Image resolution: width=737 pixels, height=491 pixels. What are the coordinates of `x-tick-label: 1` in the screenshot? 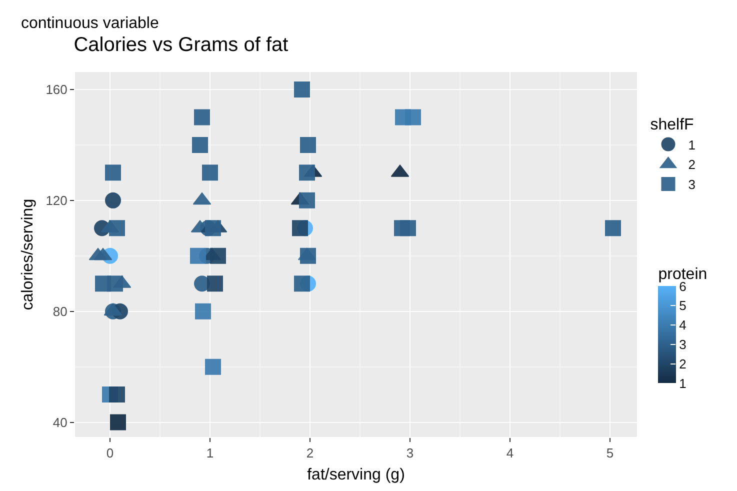 It's located at (210, 453).